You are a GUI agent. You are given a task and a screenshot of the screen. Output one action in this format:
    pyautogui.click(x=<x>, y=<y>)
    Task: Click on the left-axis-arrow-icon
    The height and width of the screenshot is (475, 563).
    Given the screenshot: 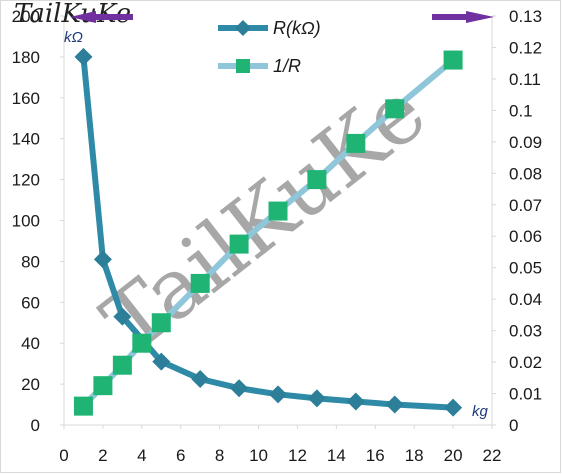 What is the action you would take?
    pyautogui.click(x=101, y=17)
    